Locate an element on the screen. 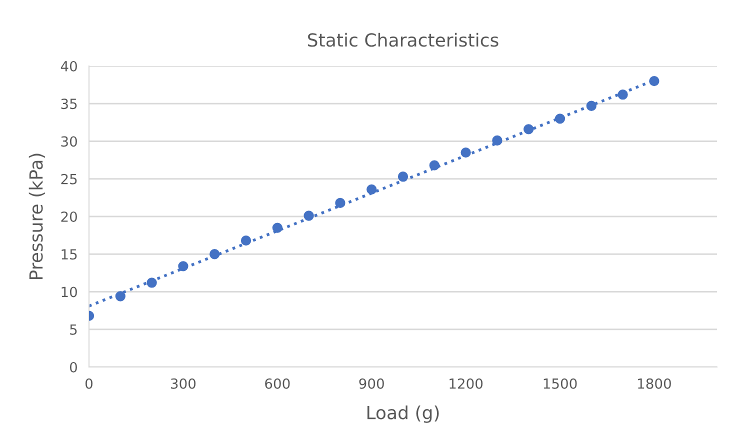 The height and width of the screenshot is (437, 734). y-tick-label: 0 is located at coordinates (73, 367).